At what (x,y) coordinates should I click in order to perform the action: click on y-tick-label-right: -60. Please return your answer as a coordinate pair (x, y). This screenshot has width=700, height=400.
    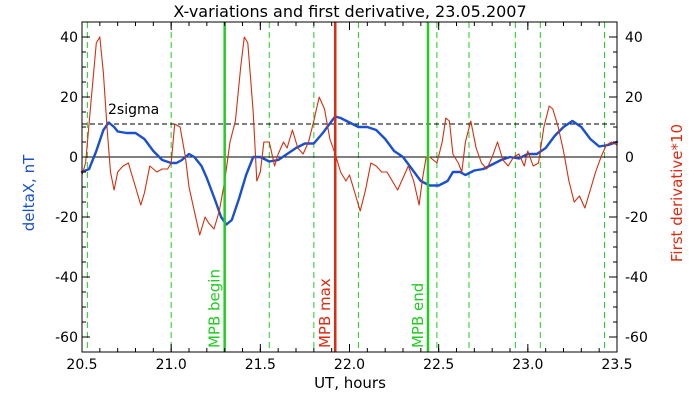
    Looking at the image, I should click on (636, 338).